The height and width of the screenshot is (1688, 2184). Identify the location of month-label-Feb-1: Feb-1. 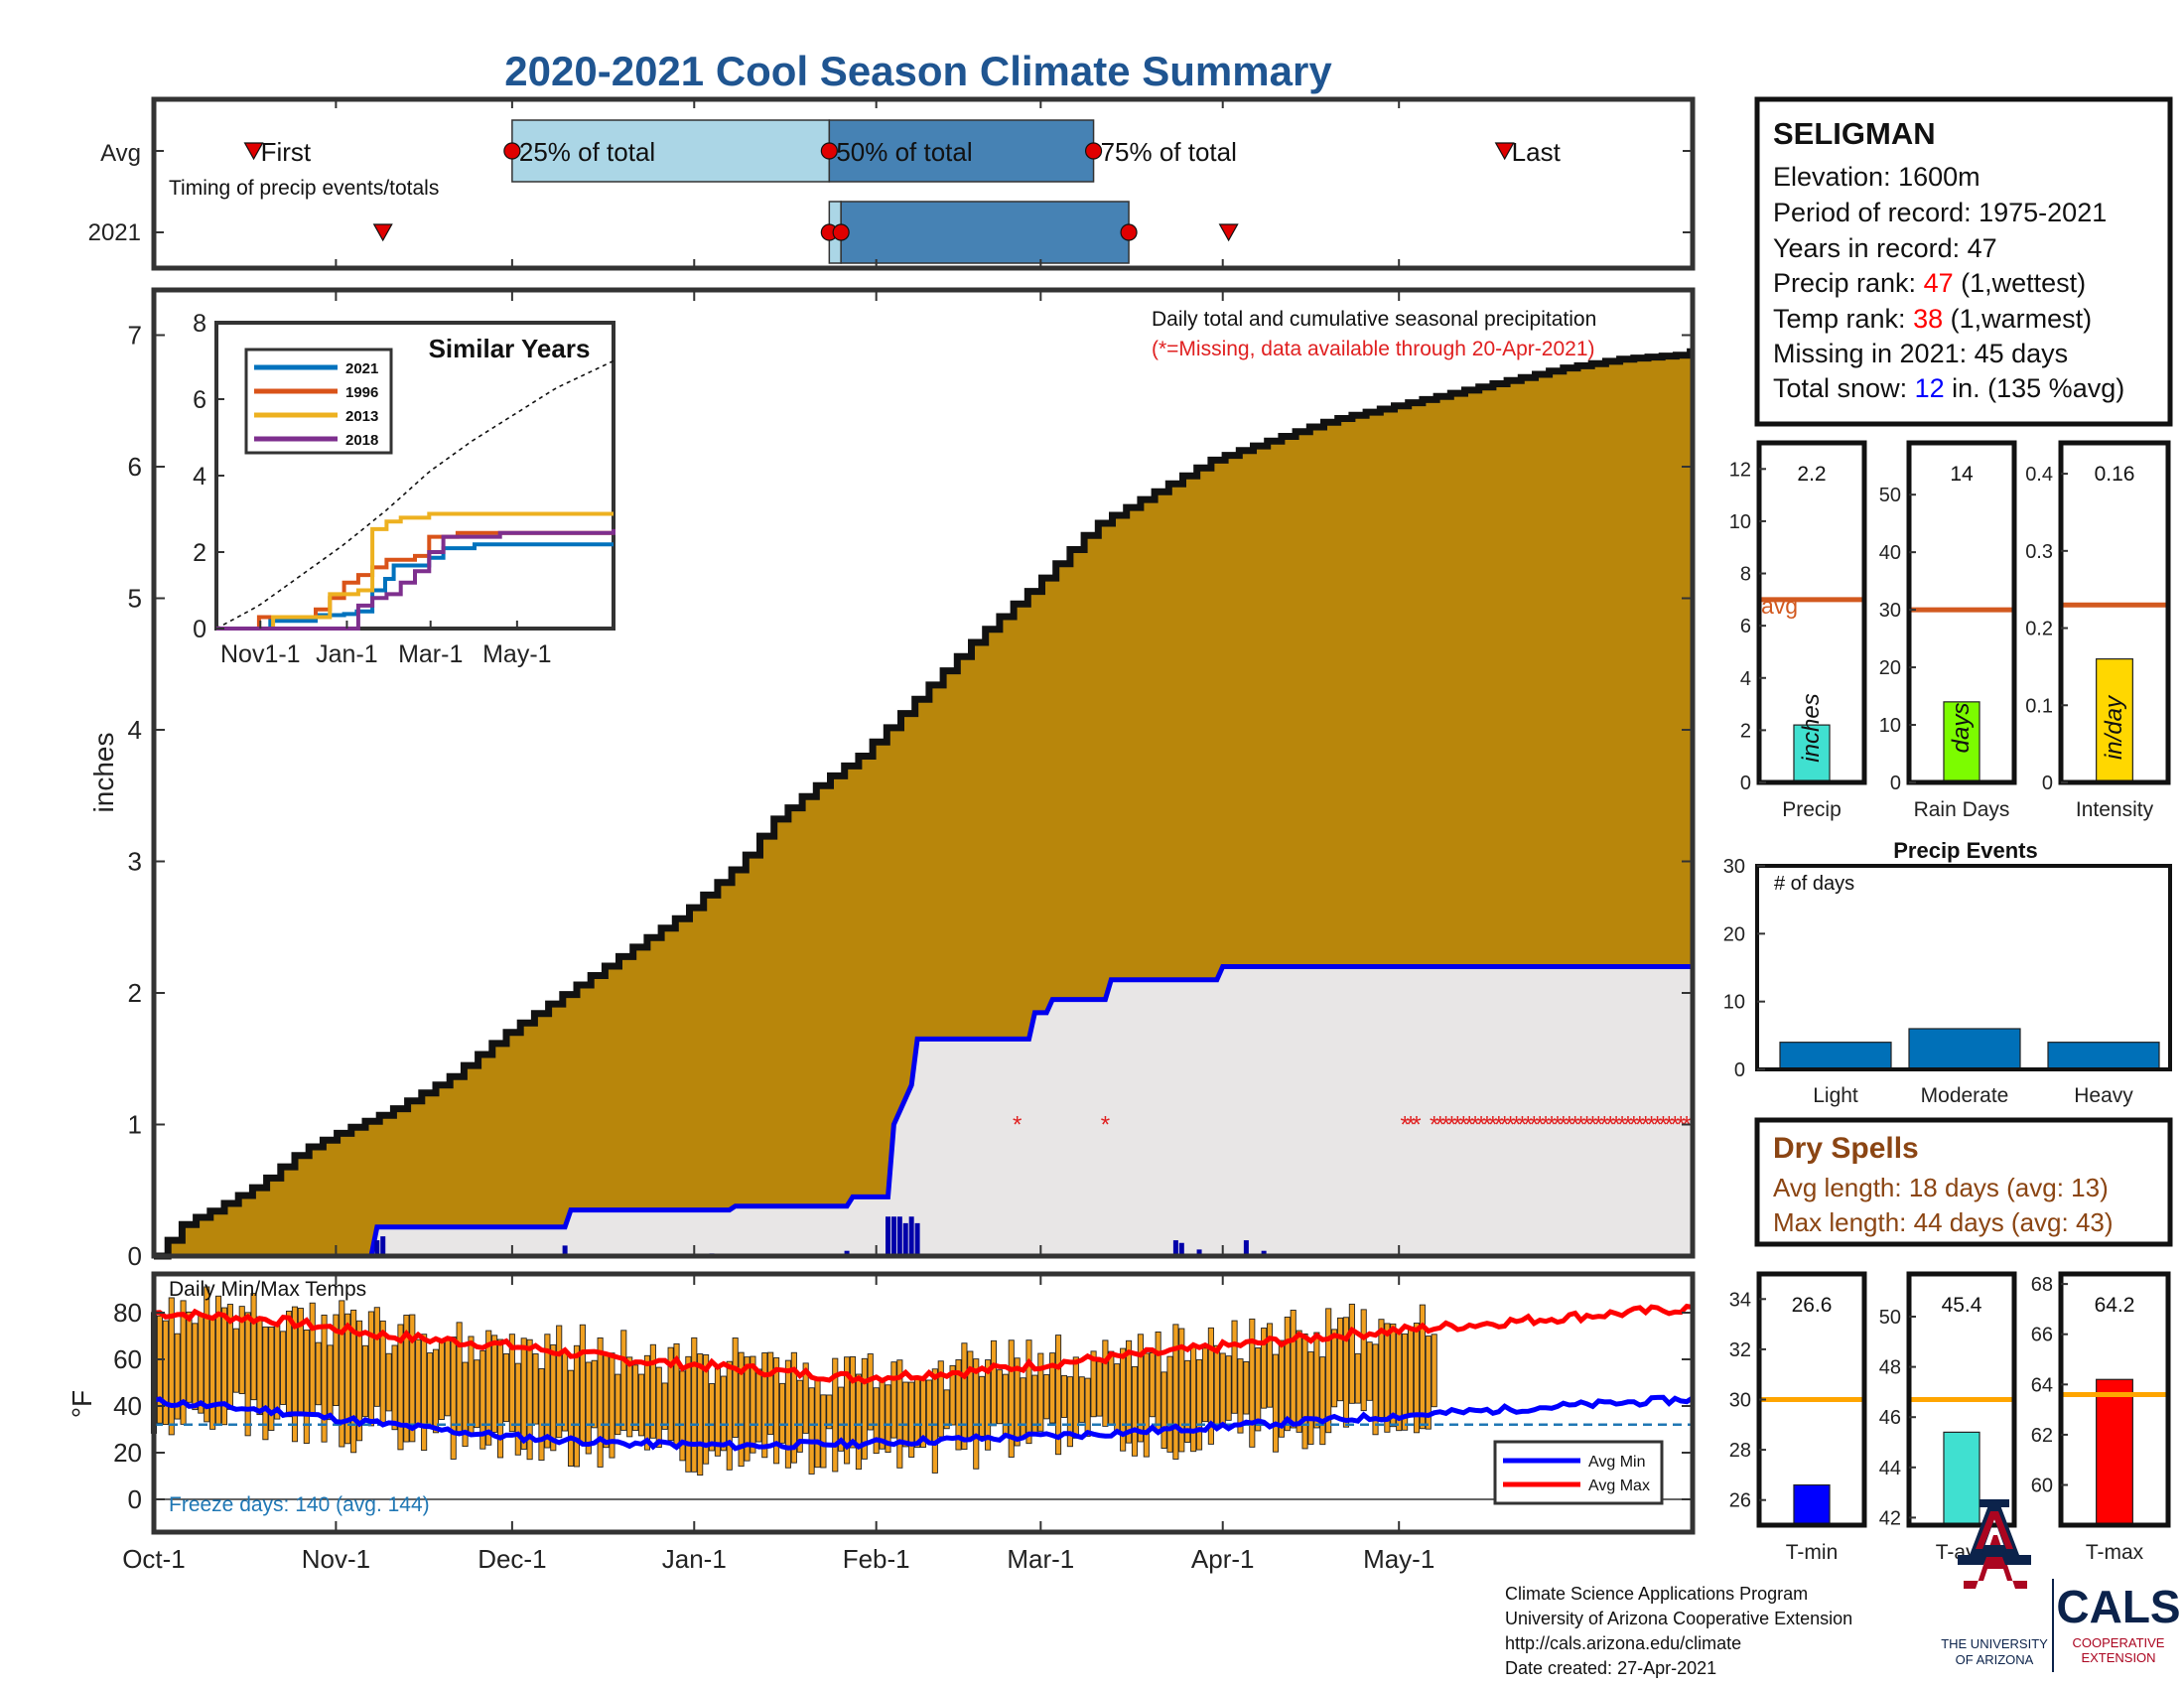
(876, 1559).